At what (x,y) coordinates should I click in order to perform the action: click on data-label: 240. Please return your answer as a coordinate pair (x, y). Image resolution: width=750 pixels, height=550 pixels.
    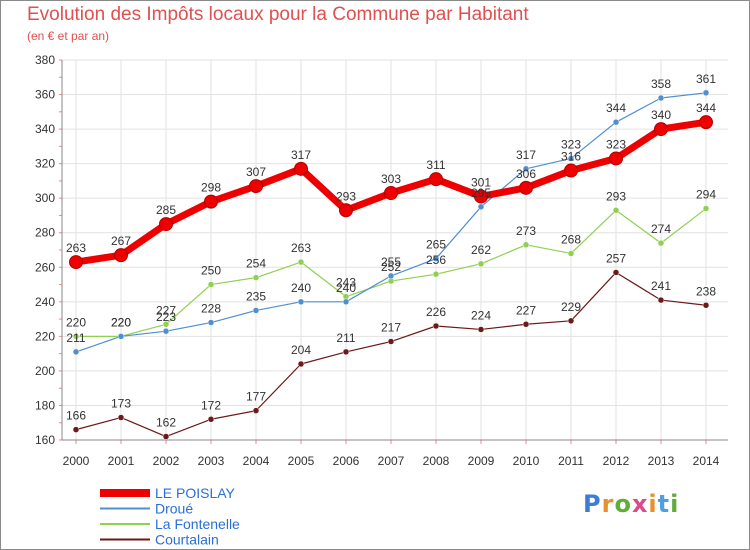
    Looking at the image, I should click on (301, 288).